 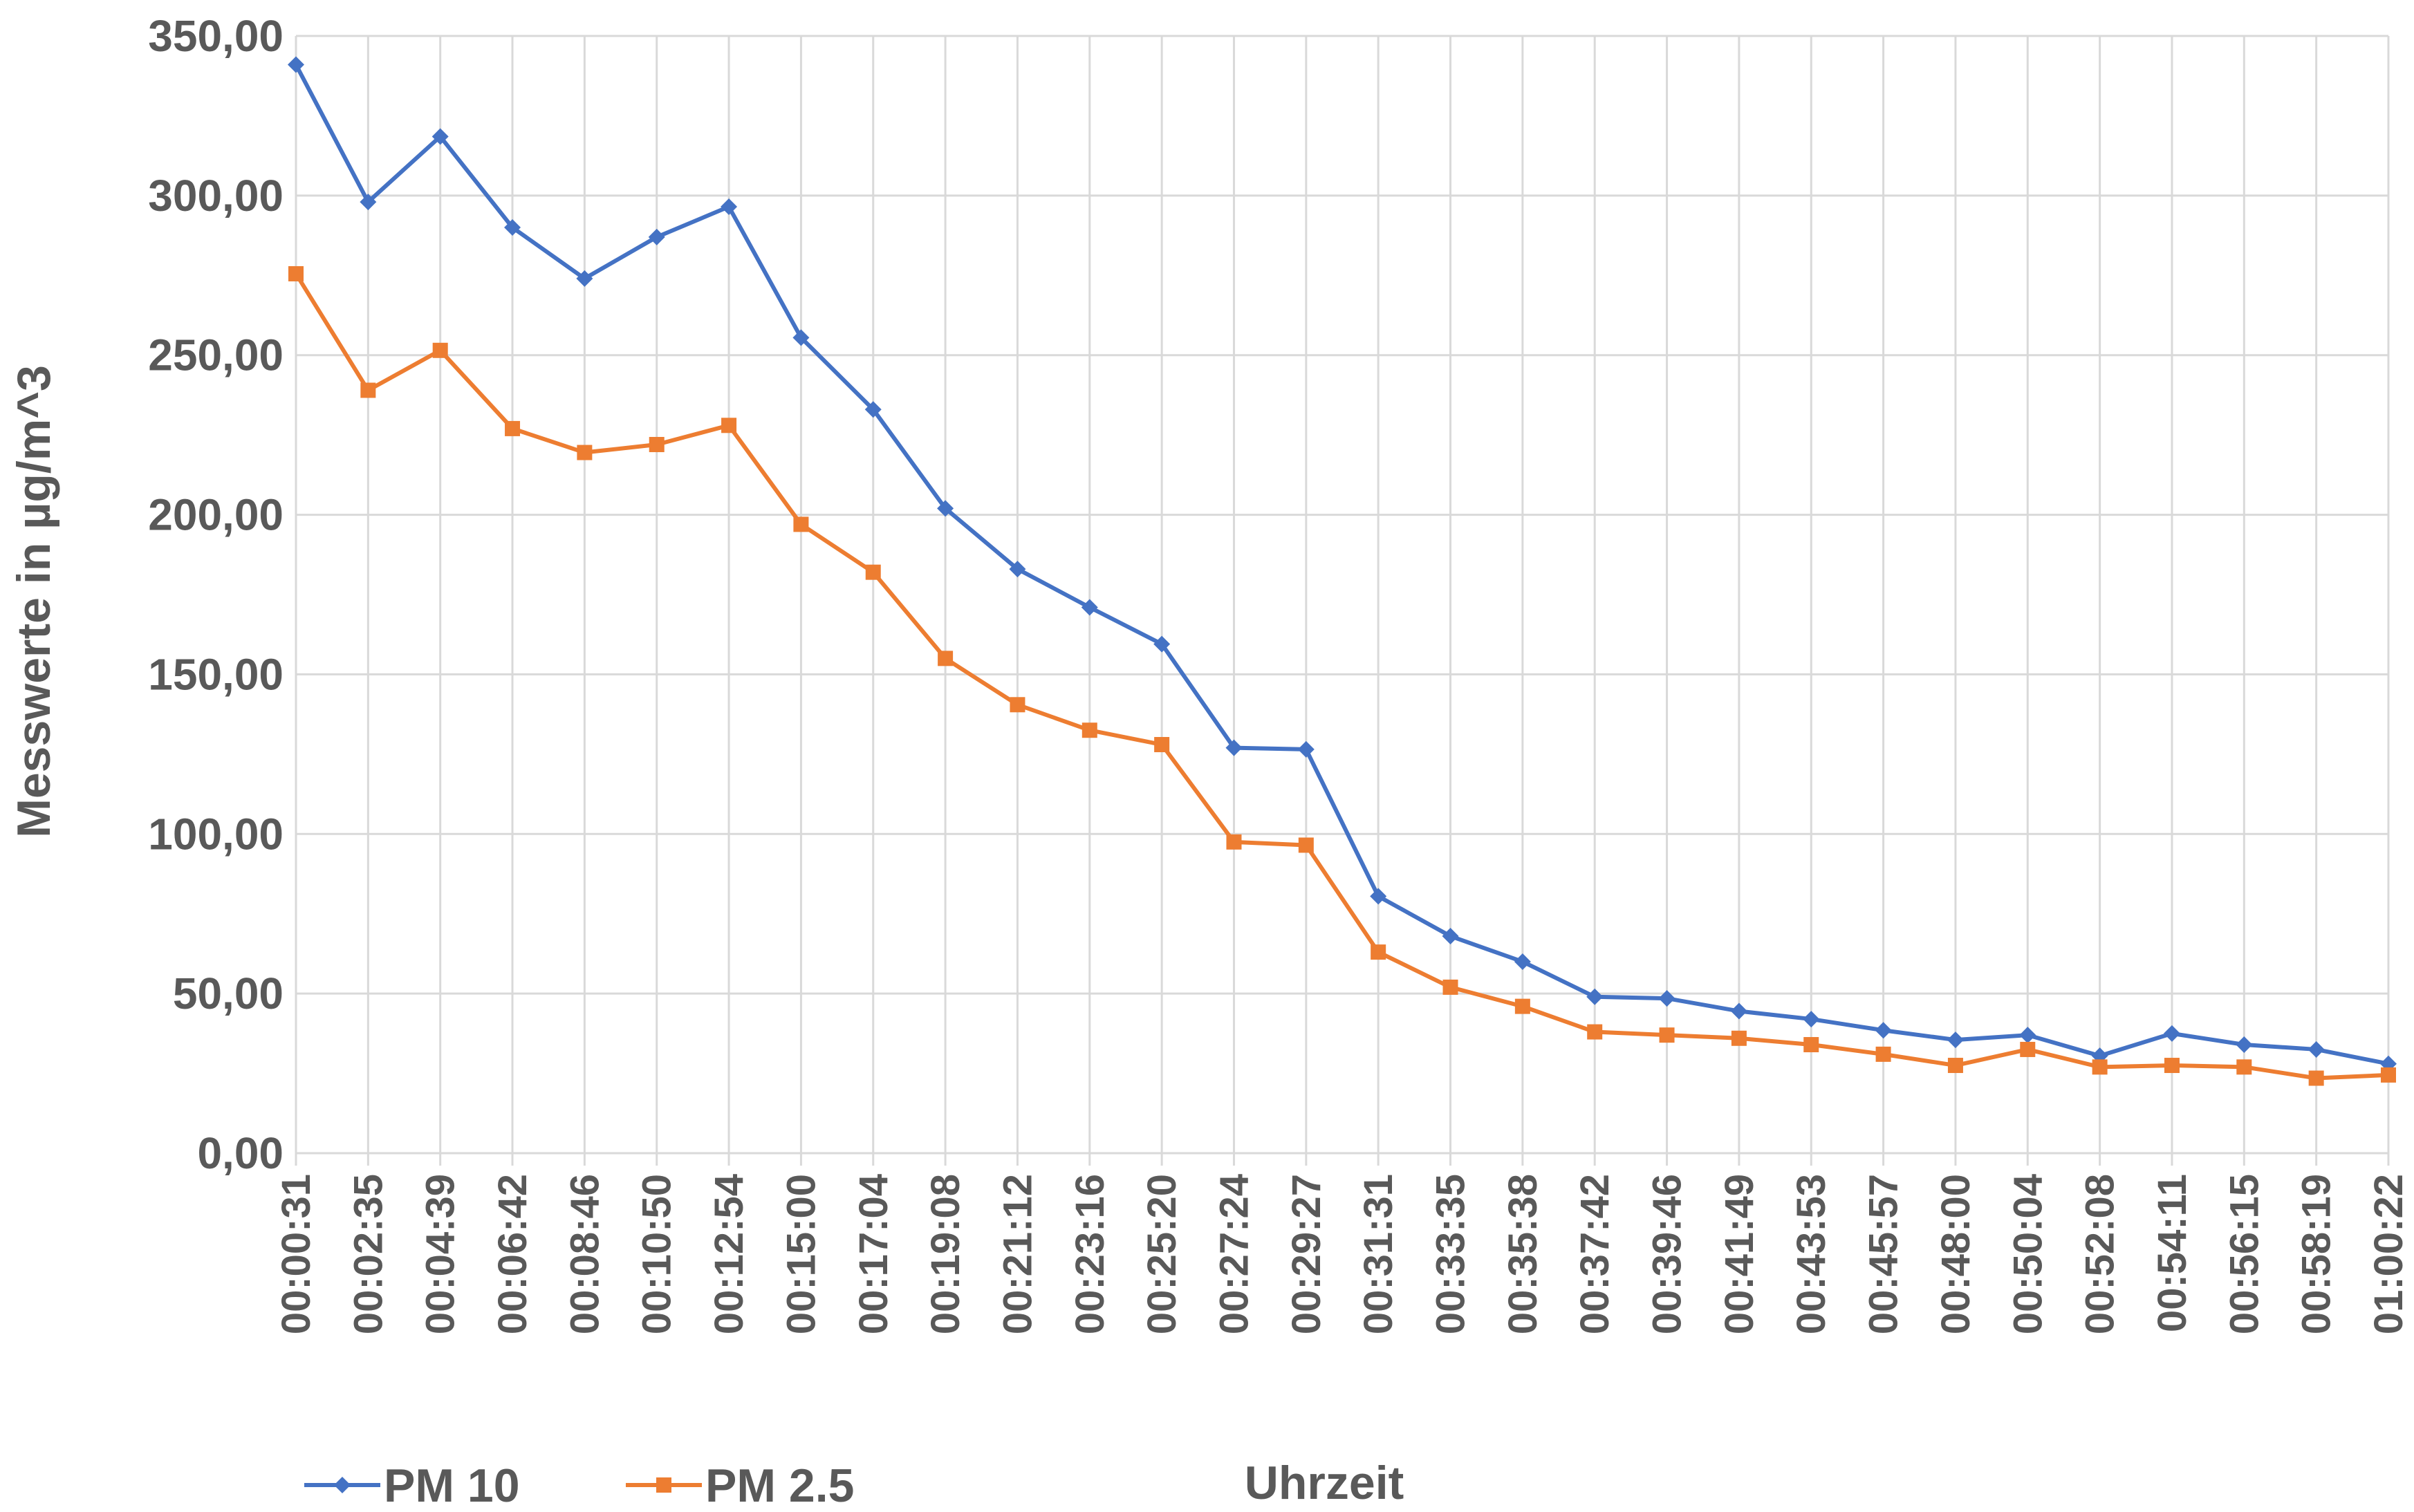 What do you see at coordinates (729, 1254) in the screenshot?
I see `x-tick-label: 00:12:54` at bounding box center [729, 1254].